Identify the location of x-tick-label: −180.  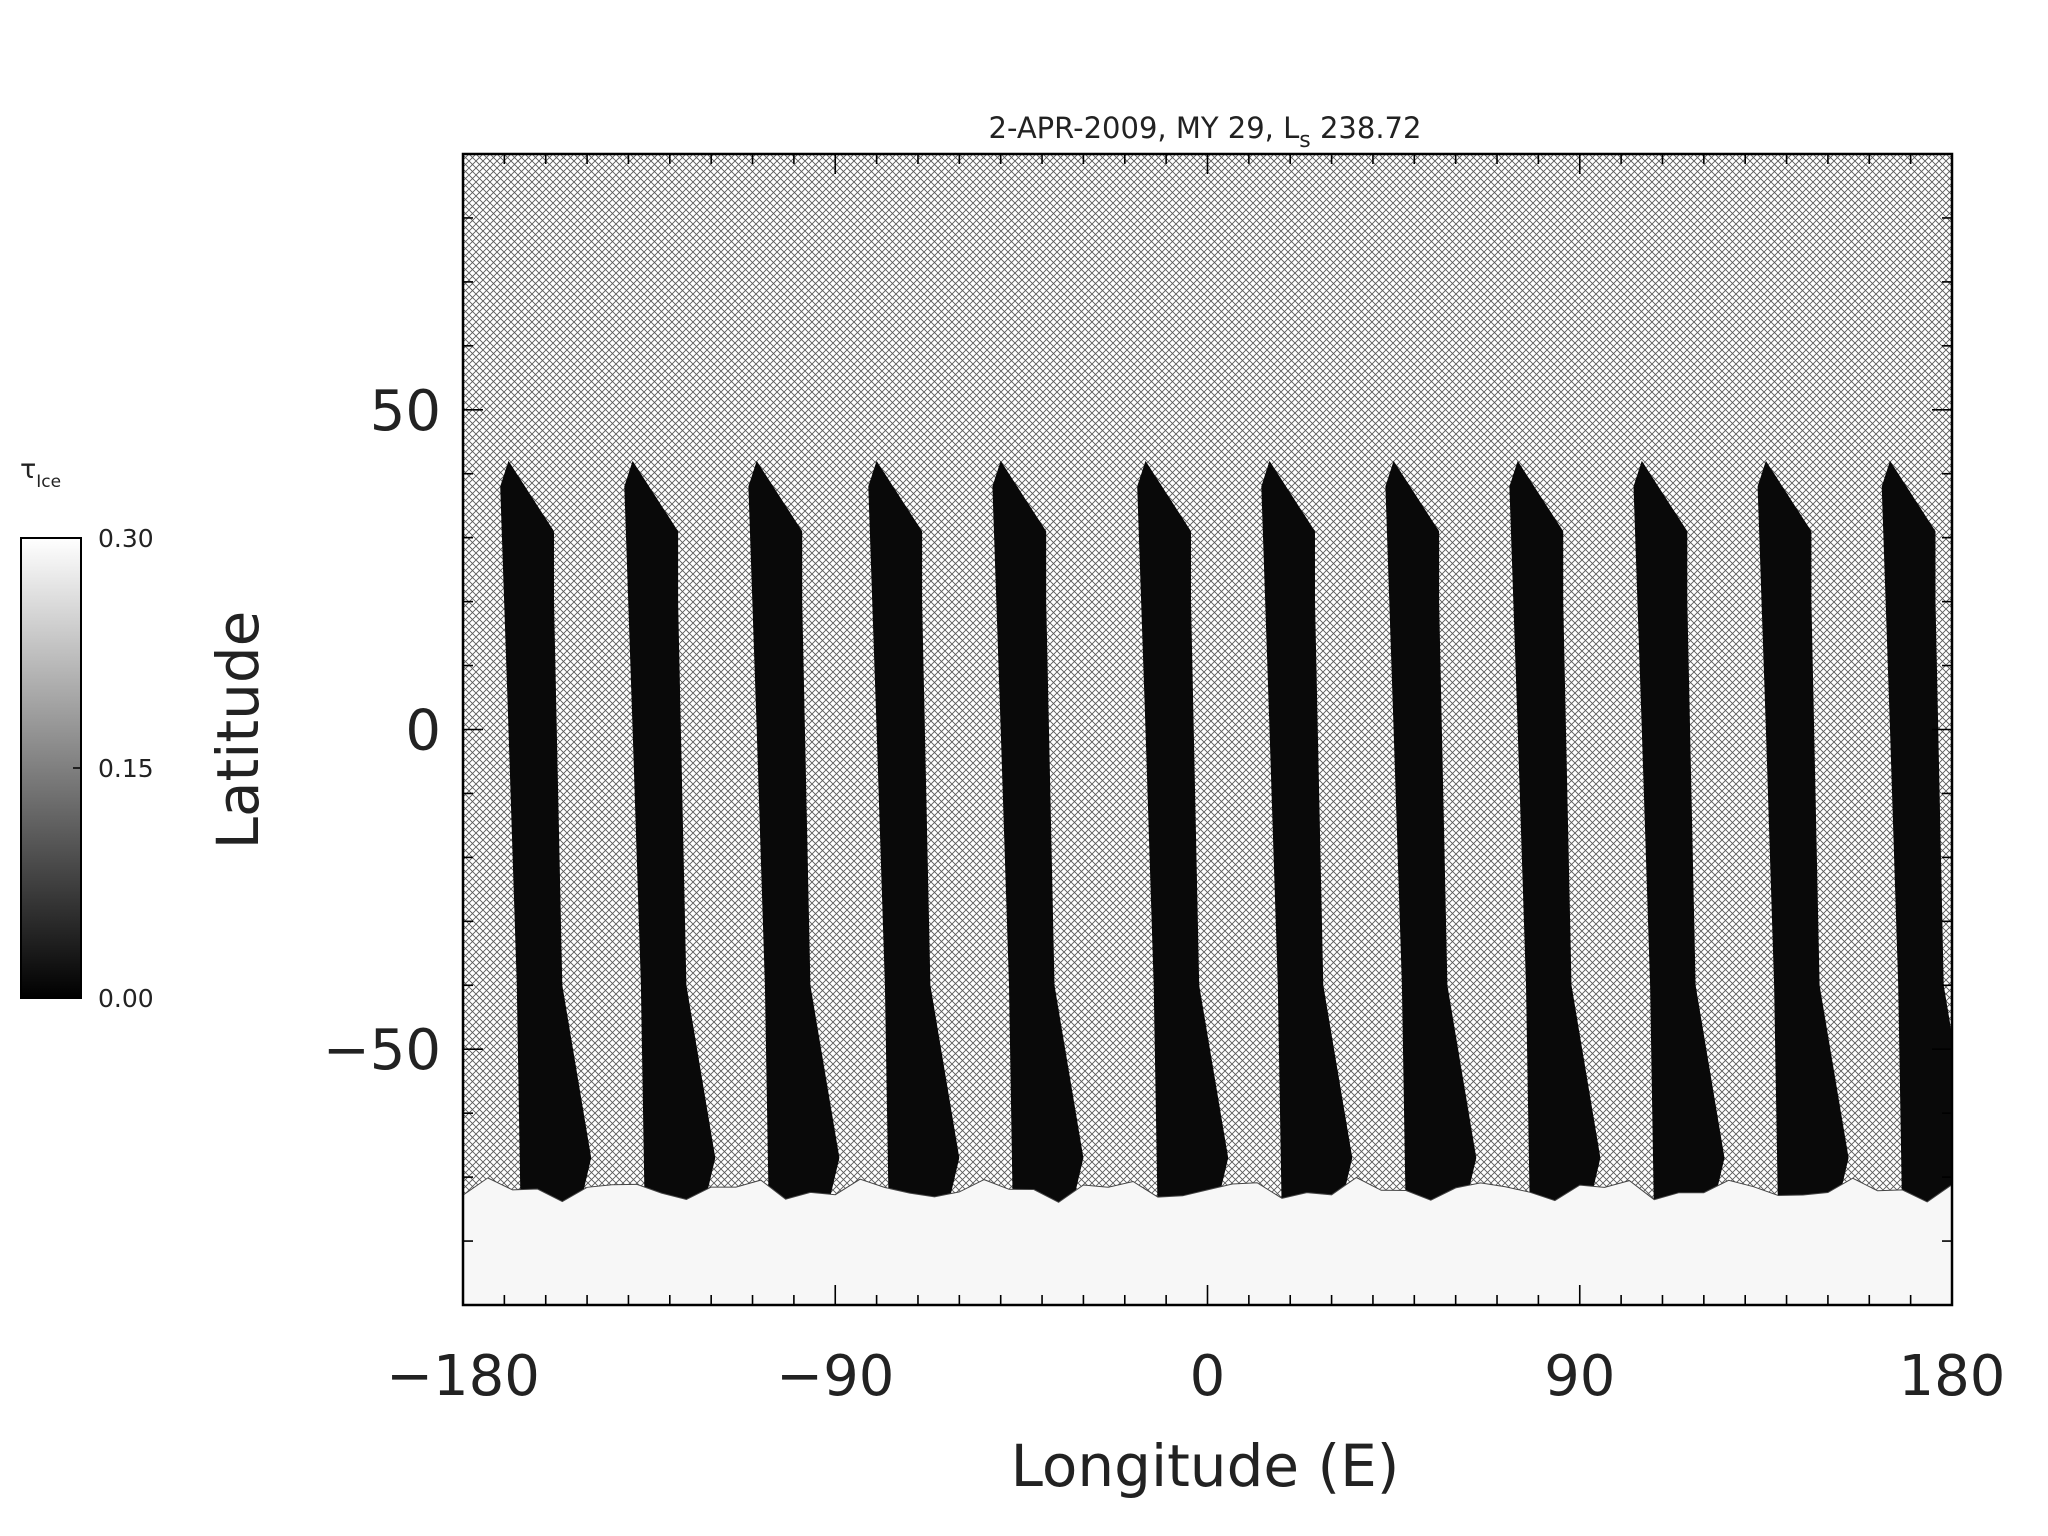
(463, 1376).